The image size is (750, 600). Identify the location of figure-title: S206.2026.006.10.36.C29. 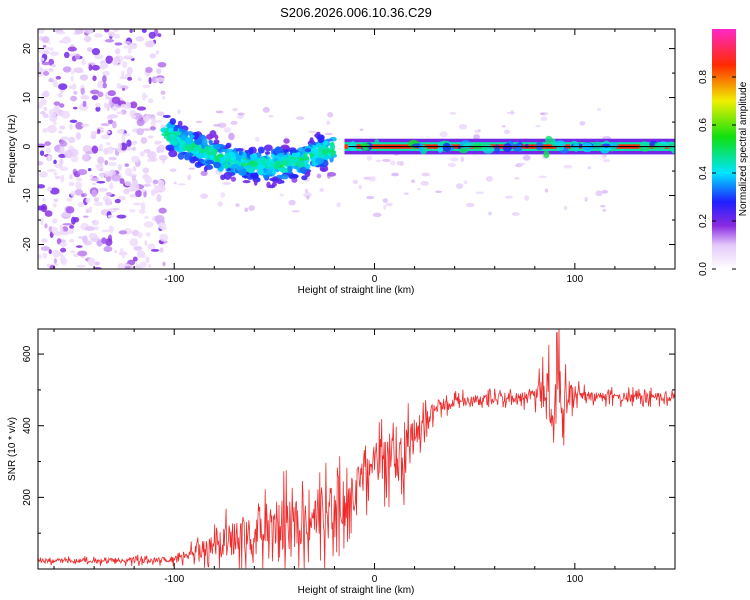
(356, 12).